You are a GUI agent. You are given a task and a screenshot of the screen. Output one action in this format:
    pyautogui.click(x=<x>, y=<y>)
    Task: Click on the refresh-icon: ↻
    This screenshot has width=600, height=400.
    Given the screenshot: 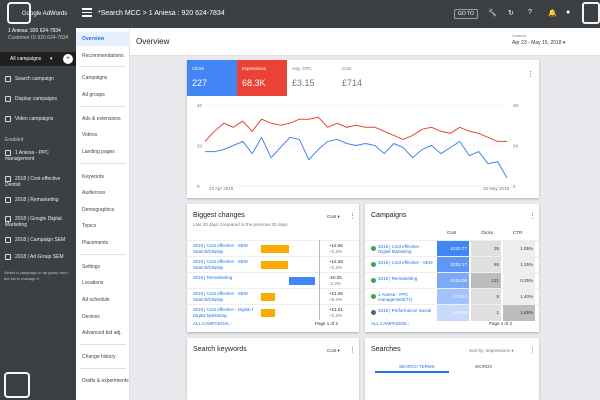 What is the action you would take?
    pyautogui.click(x=511, y=13)
    